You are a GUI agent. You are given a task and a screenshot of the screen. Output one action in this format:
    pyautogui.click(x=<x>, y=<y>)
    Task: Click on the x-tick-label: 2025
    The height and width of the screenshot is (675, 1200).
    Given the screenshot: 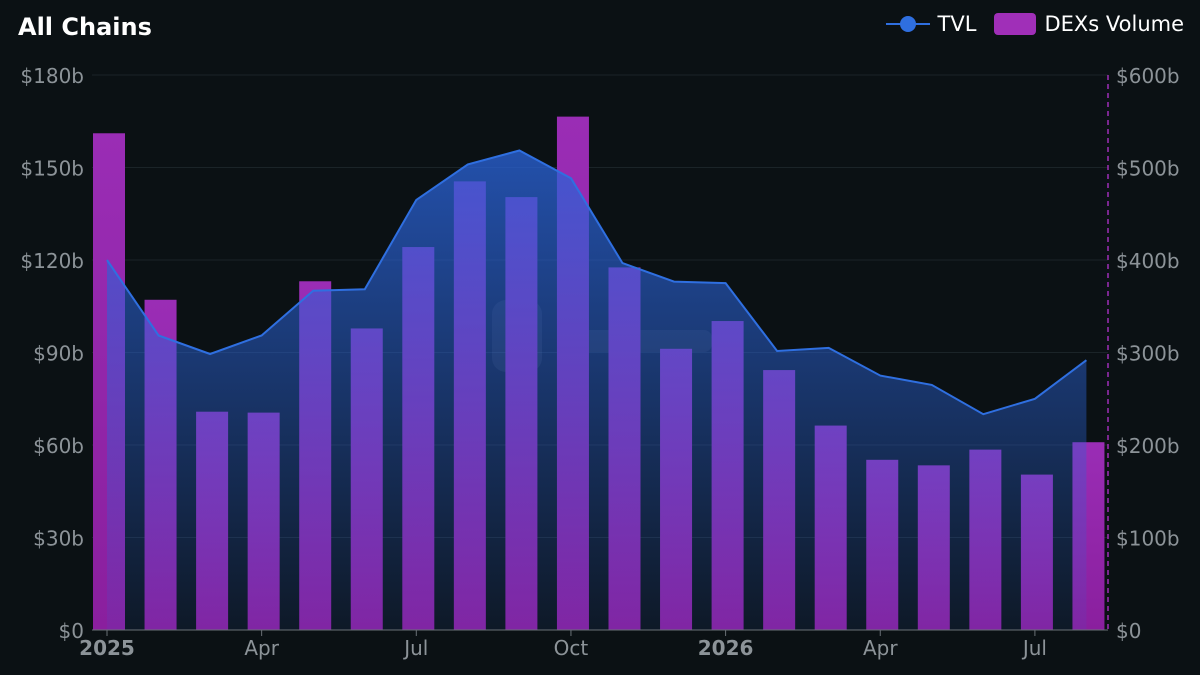 What is the action you would take?
    pyautogui.click(x=107, y=648)
    